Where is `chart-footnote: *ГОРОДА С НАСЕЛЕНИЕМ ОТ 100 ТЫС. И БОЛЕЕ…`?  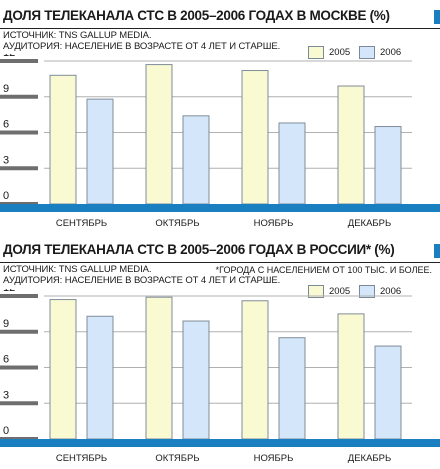
chart-footnote: *ГОРОДА С НАСЕЛЕНИЕМ ОТ 100 ТЫС. И БОЛЕЕ… is located at coordinates (323, 270).